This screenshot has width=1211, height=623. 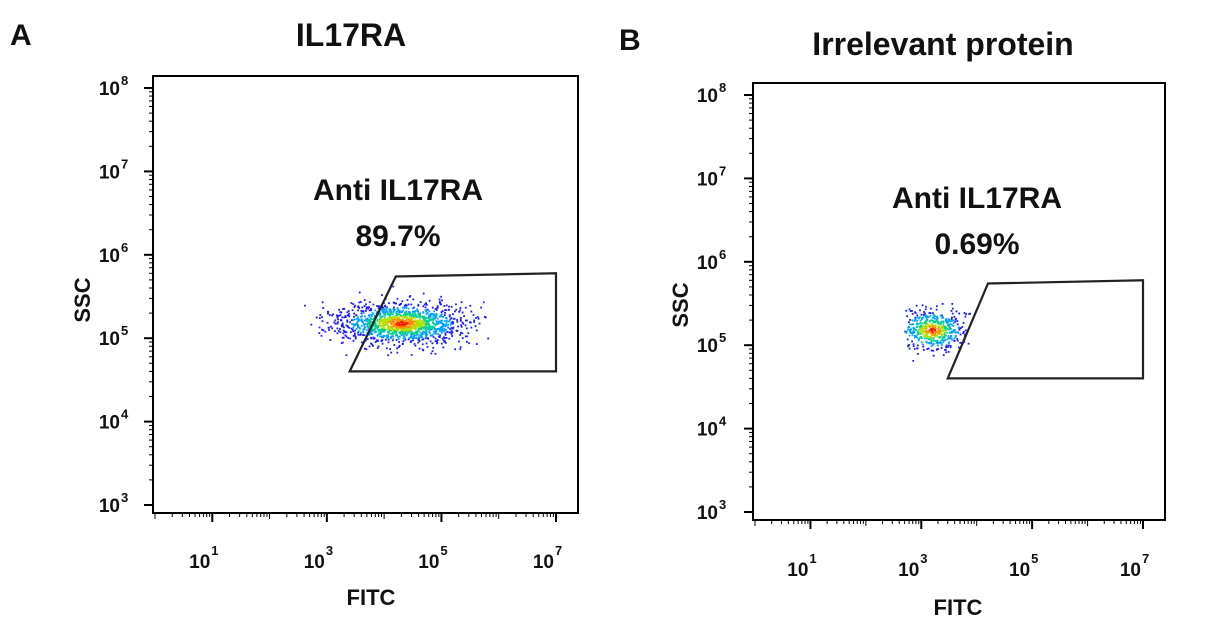 I want to click on x-tick-exponent: 3, so click(x=329, y=550).